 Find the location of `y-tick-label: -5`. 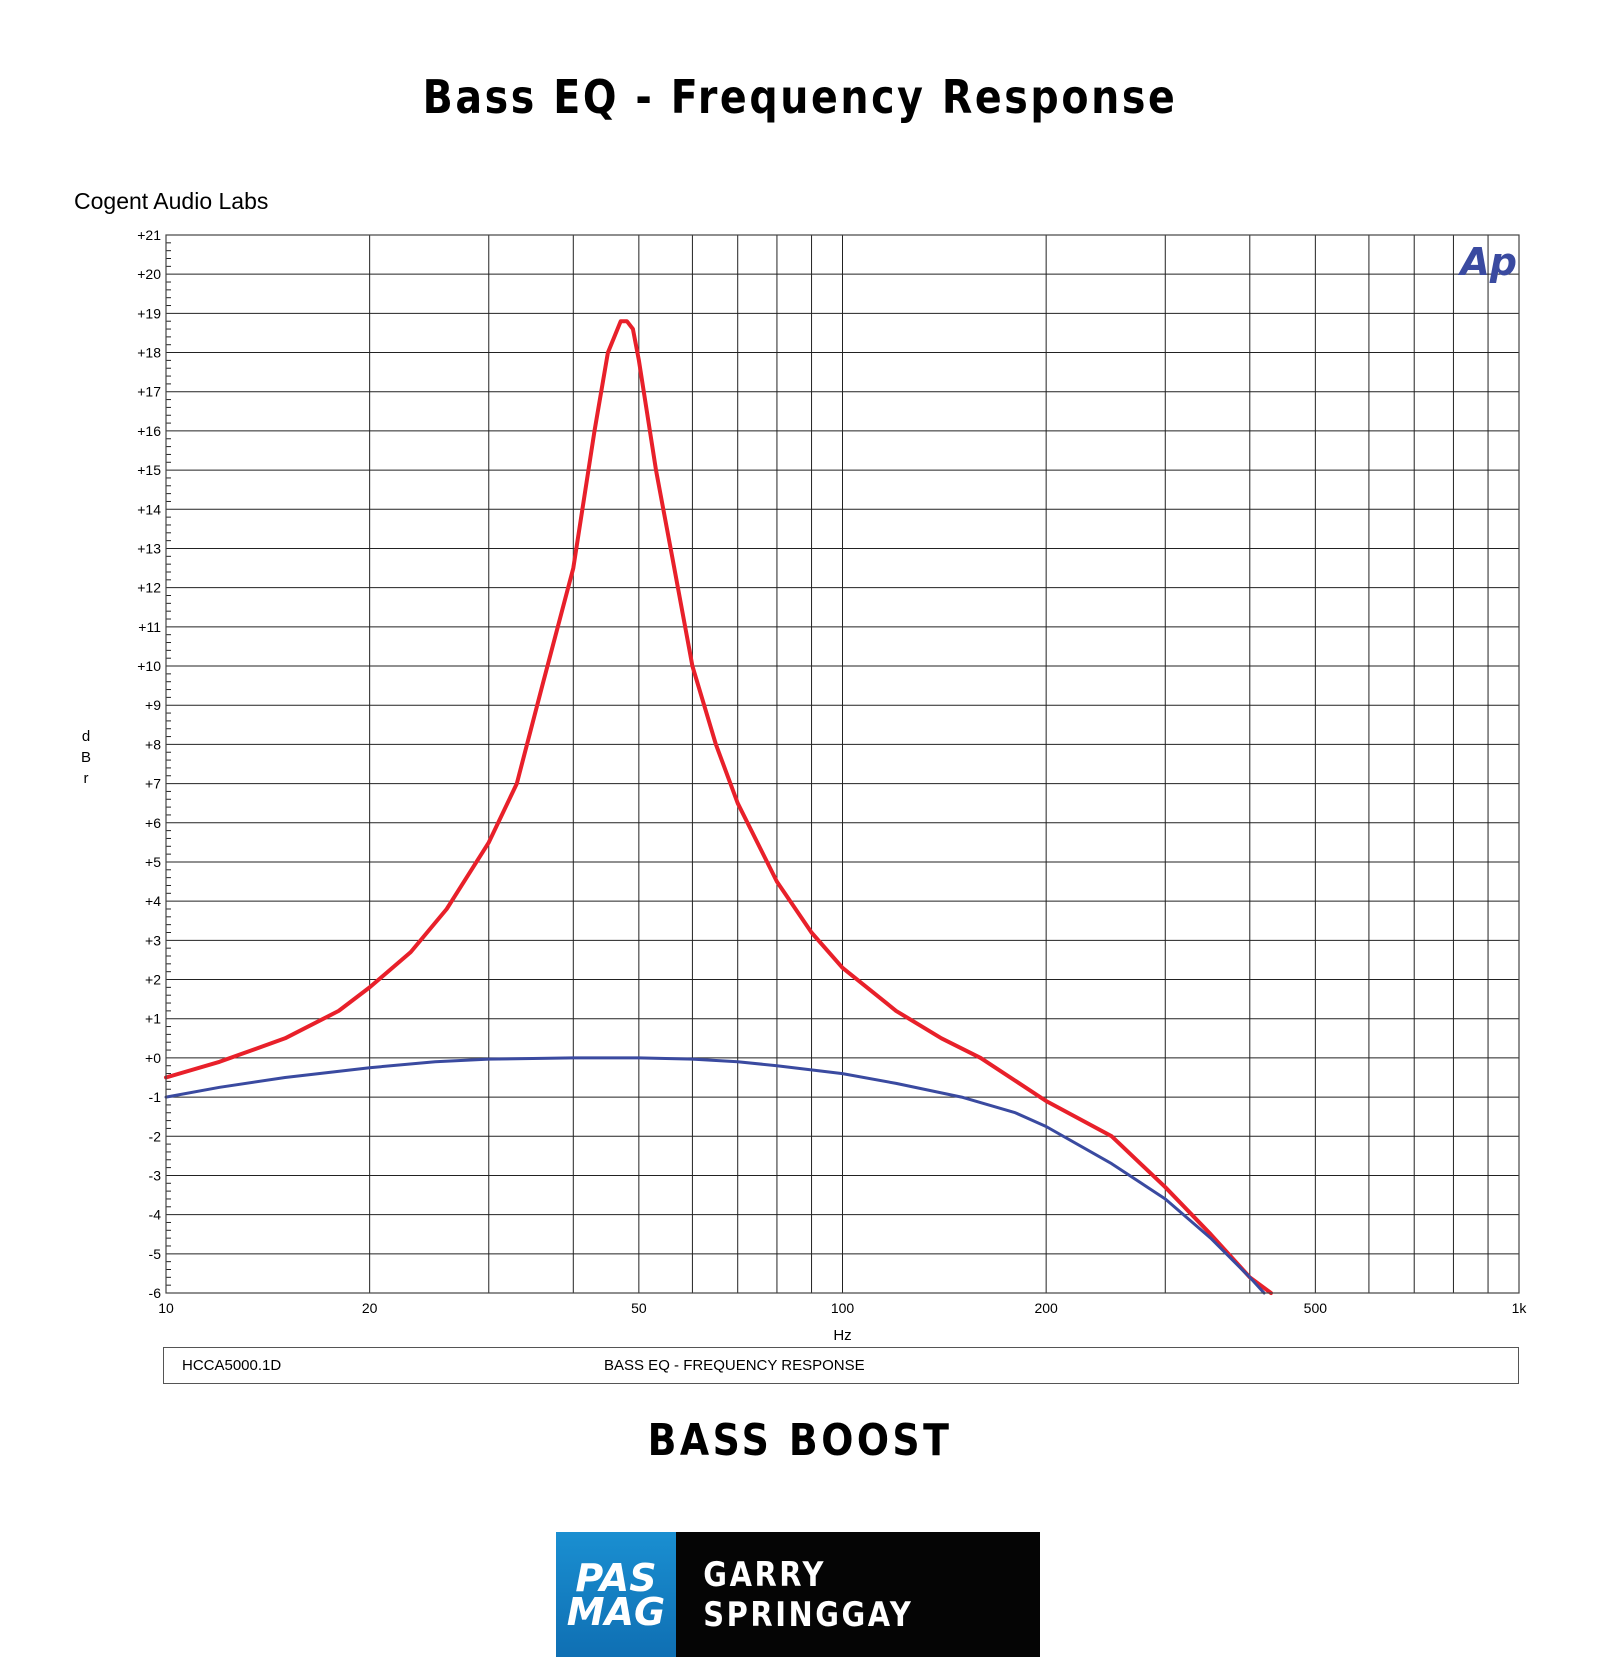

y-tick-label: -5 is located at coordinates (155, 1254).